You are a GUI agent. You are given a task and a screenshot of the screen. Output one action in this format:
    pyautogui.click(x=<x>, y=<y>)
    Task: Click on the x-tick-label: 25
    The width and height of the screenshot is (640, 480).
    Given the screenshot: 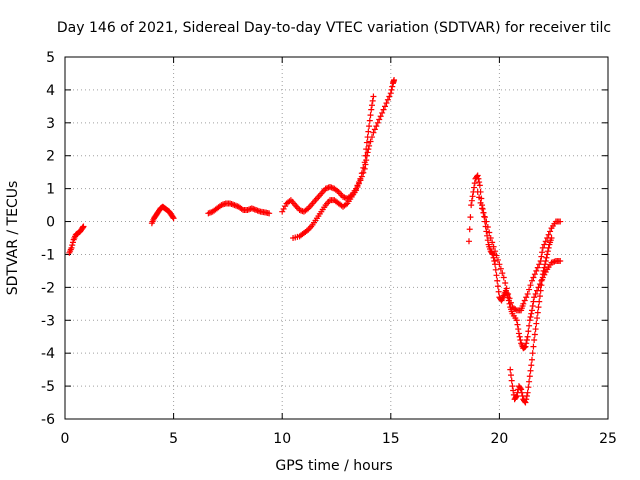 What is the action you would take?
    pyautogui.click(x=608, y=439)
    